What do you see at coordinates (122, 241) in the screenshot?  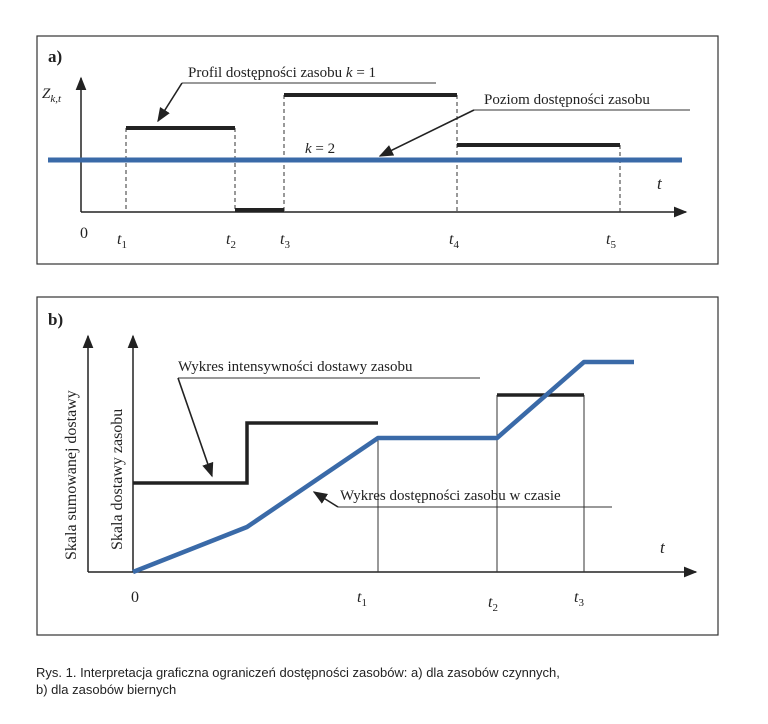 I see `tick-a-t1: t1` at bounding box center [122, 241].